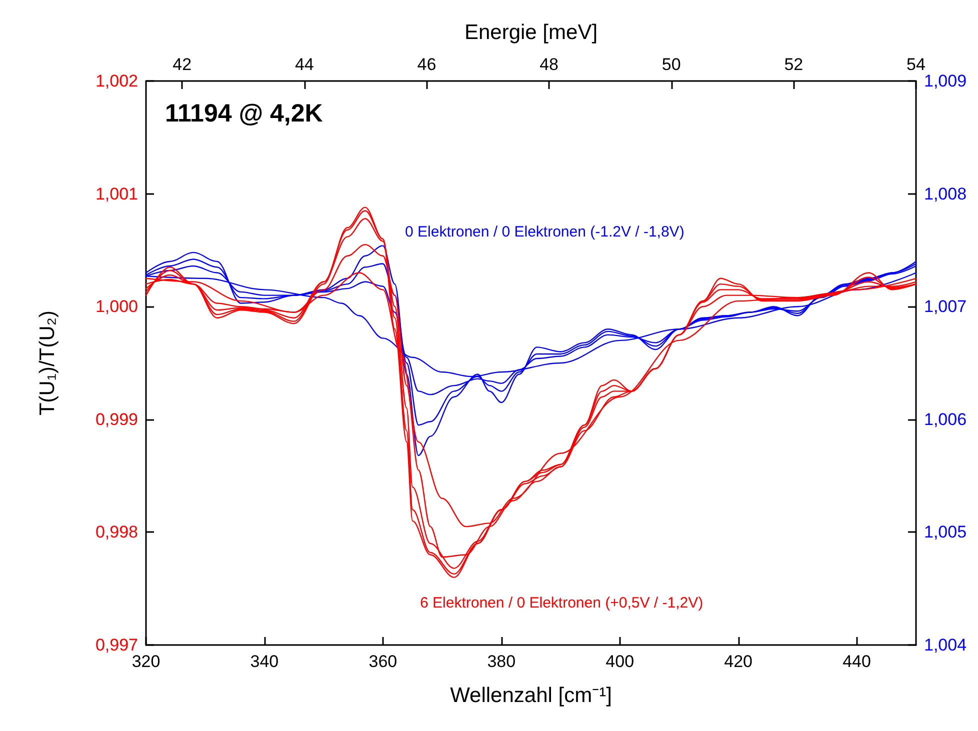 Image resolution: width=978 pixels, height=731 pixels. I want to click on x2-tick-label: 48, so click(549, 64).